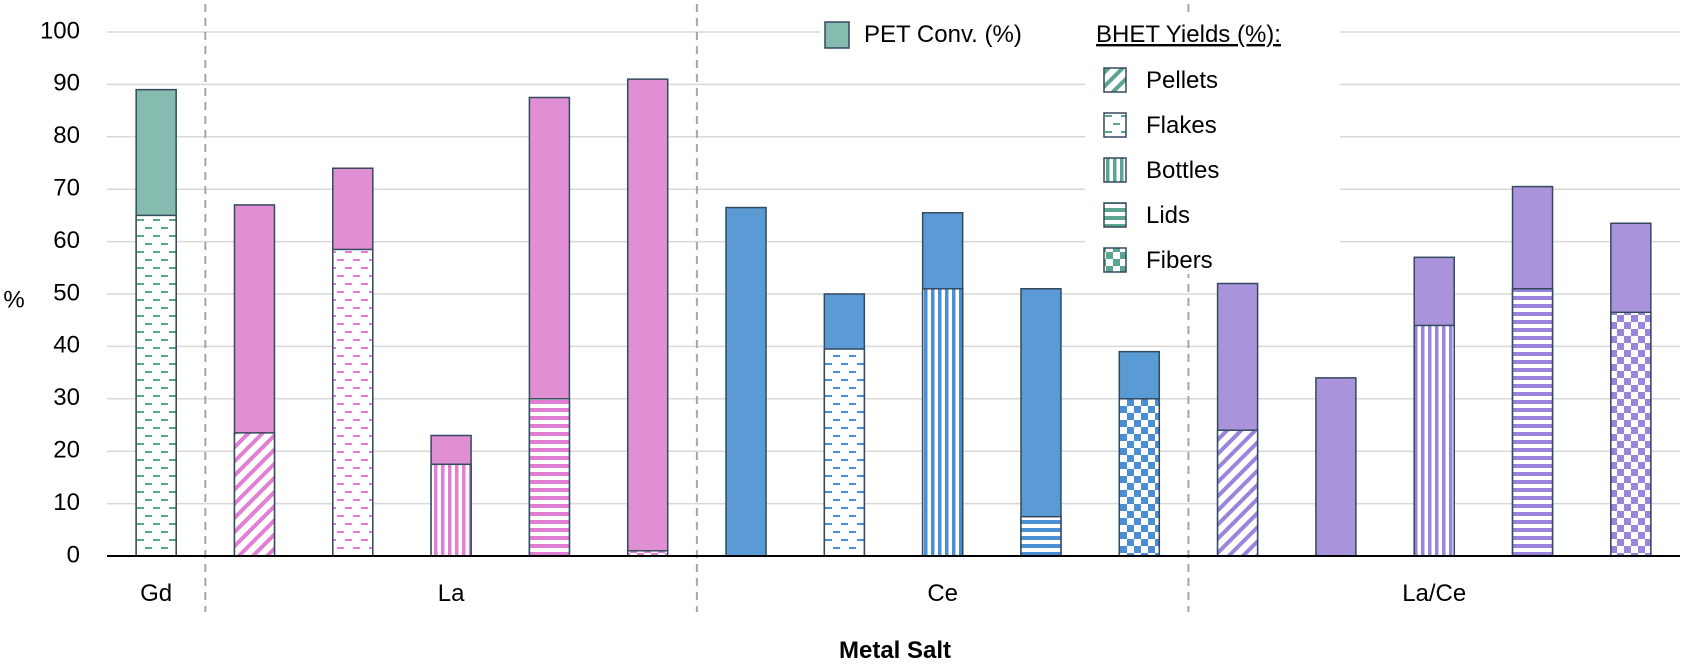  I want to click on category-label-ce: Ce, so click(942, 593).